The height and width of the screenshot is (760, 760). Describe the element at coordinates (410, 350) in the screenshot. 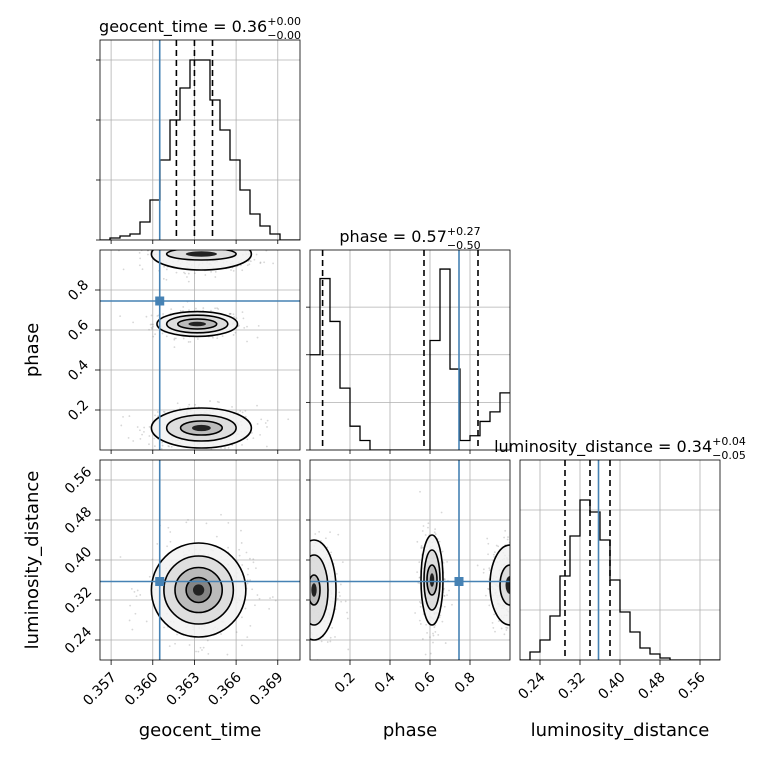

I see `panel-frame-diag-phase` at that location.